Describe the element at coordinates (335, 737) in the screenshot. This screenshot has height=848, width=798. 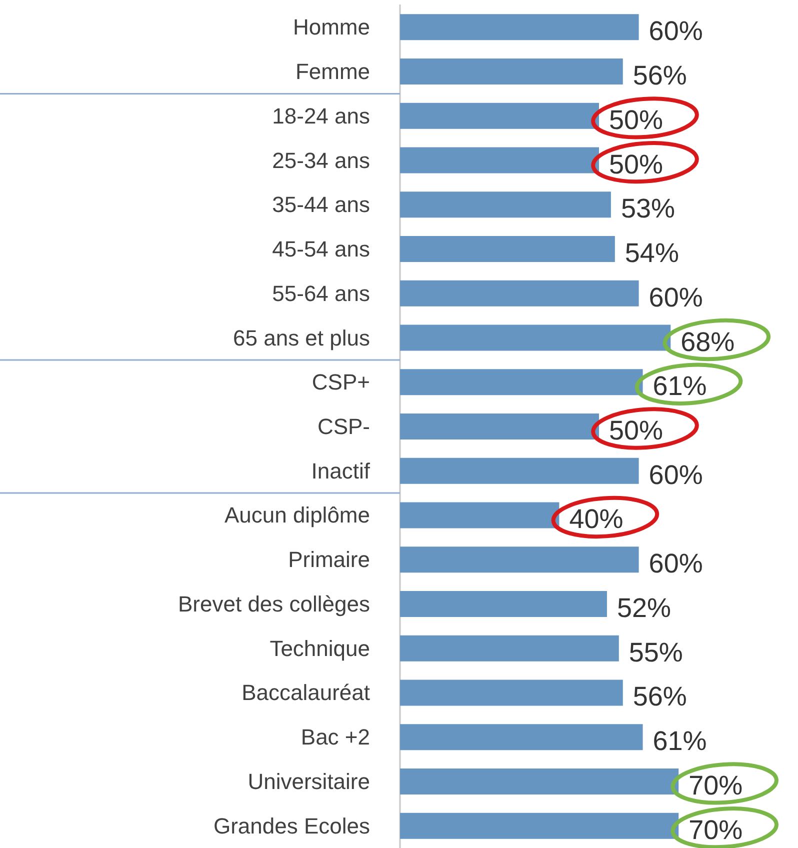
I see `y-tick-label: Bac +2` at that location.